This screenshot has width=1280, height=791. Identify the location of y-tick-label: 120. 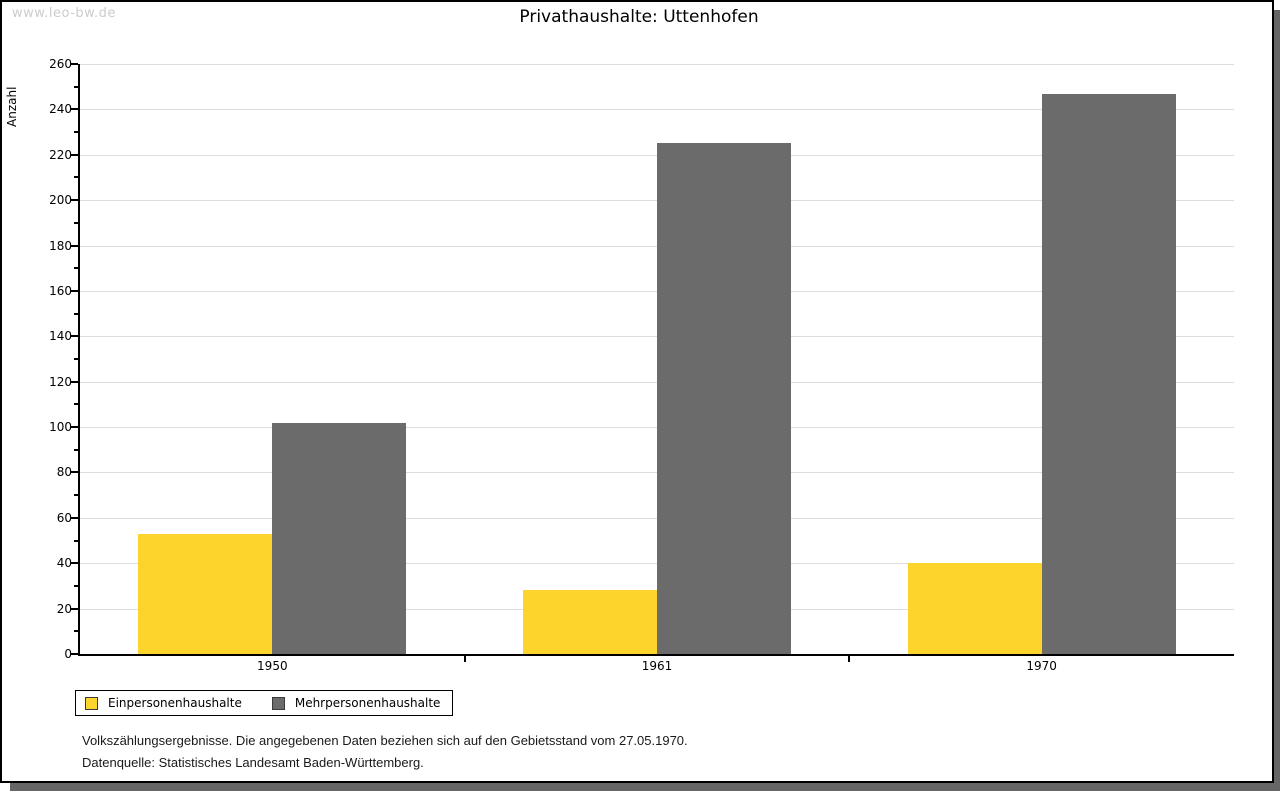
(60, 381).